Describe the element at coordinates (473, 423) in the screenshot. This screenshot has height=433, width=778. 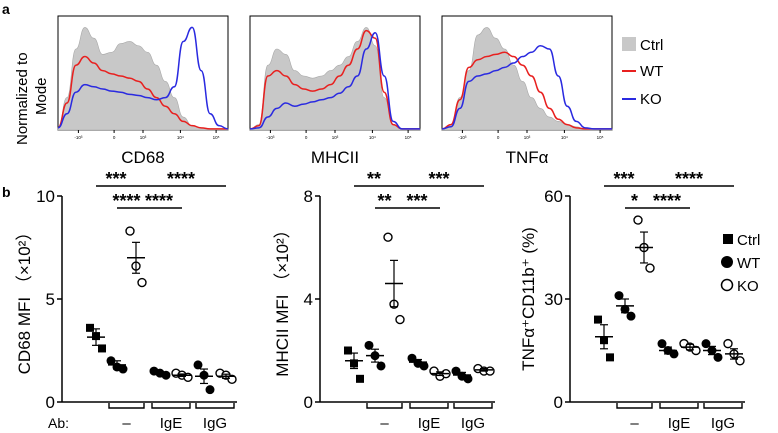
I see `scatter-panel2-group-label: IgG` at that location.